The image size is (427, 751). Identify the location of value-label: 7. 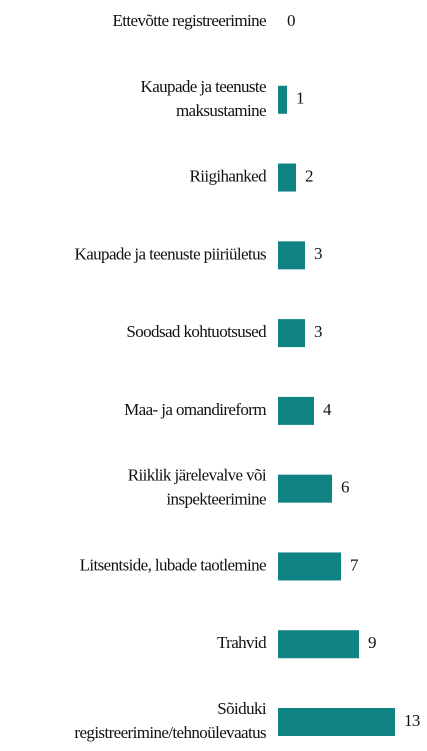
(354, 564).